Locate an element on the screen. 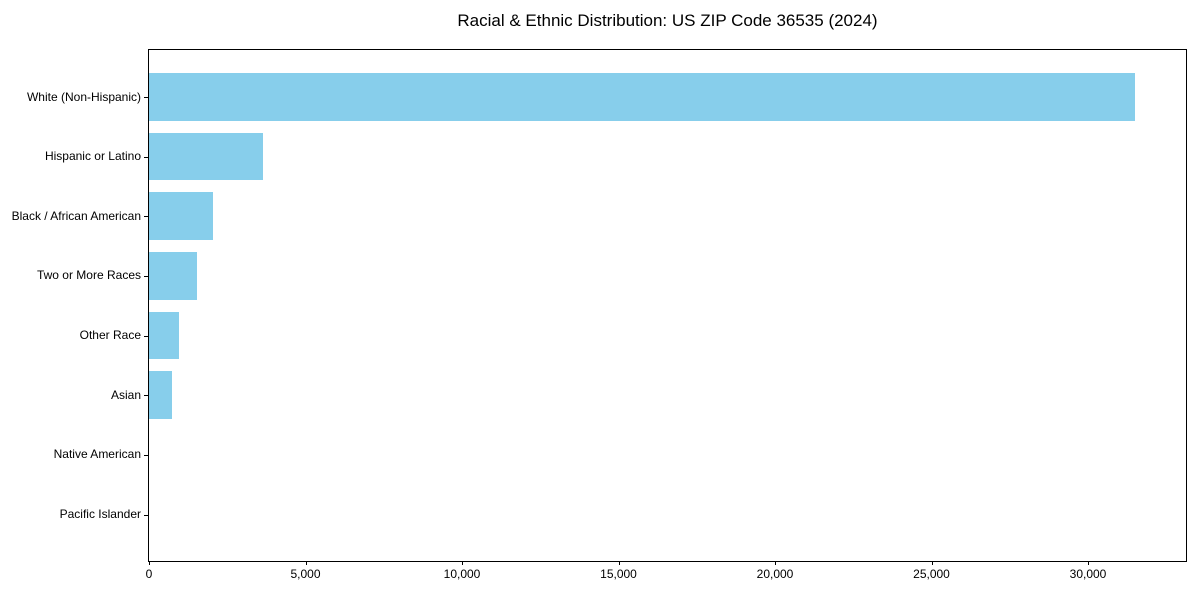  y-tick-label: Black / African American is located at coordinates (76, 215).